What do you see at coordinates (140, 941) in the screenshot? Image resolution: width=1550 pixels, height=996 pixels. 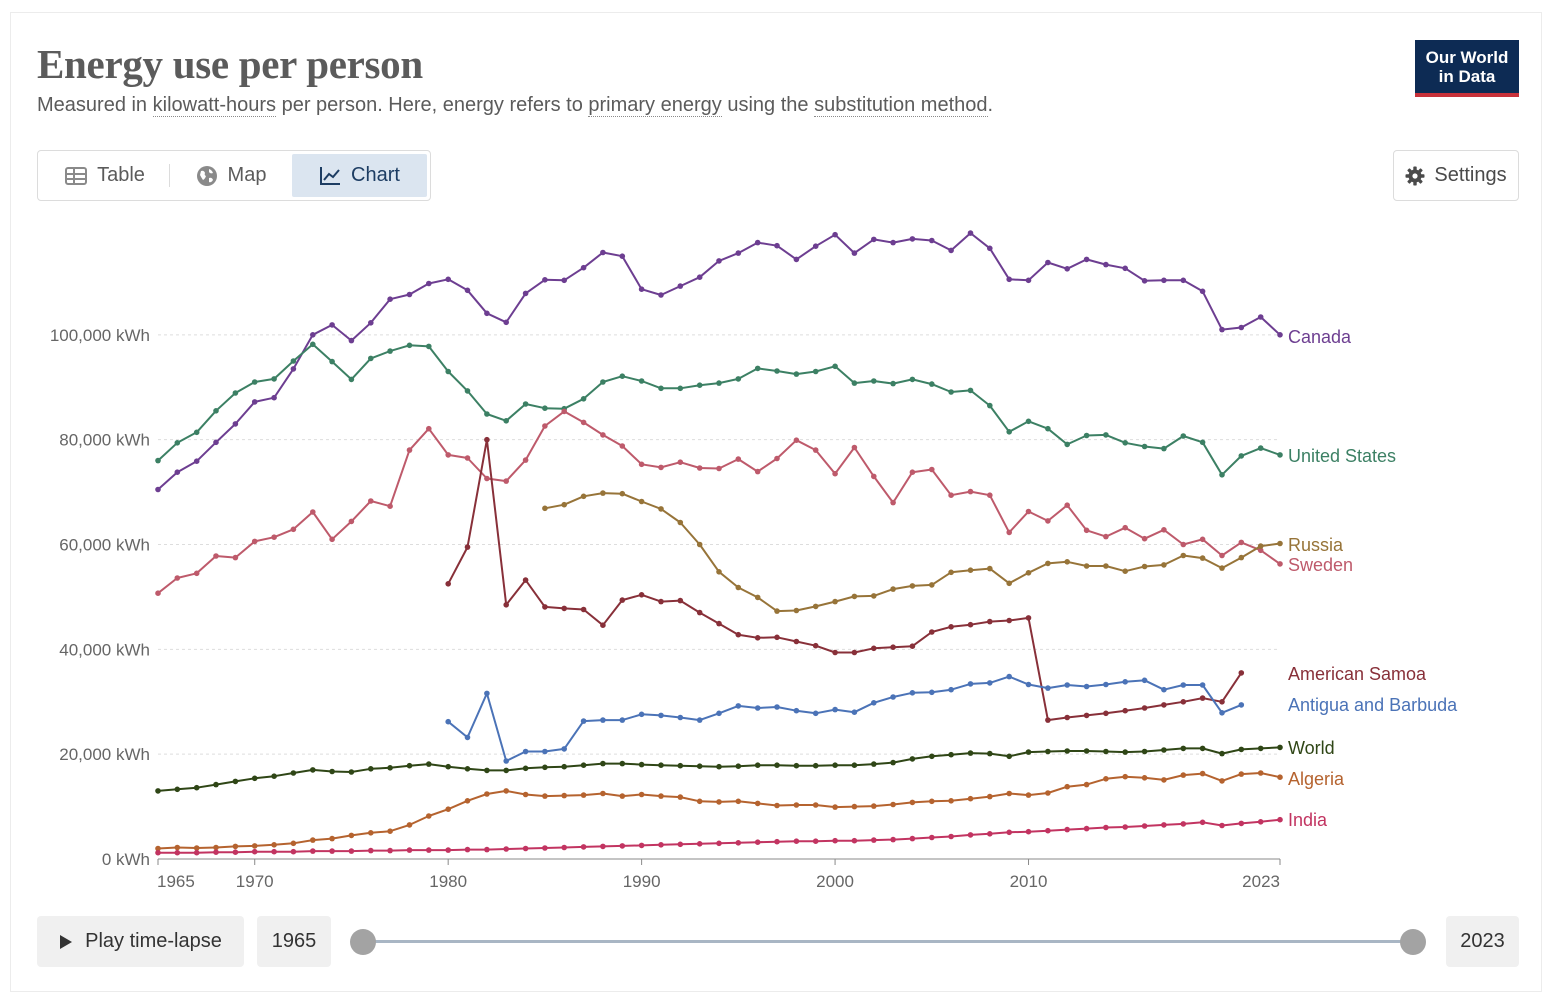 I see `play-time-lapse-button: Play time-lapse` at bounding box center [140, 941].